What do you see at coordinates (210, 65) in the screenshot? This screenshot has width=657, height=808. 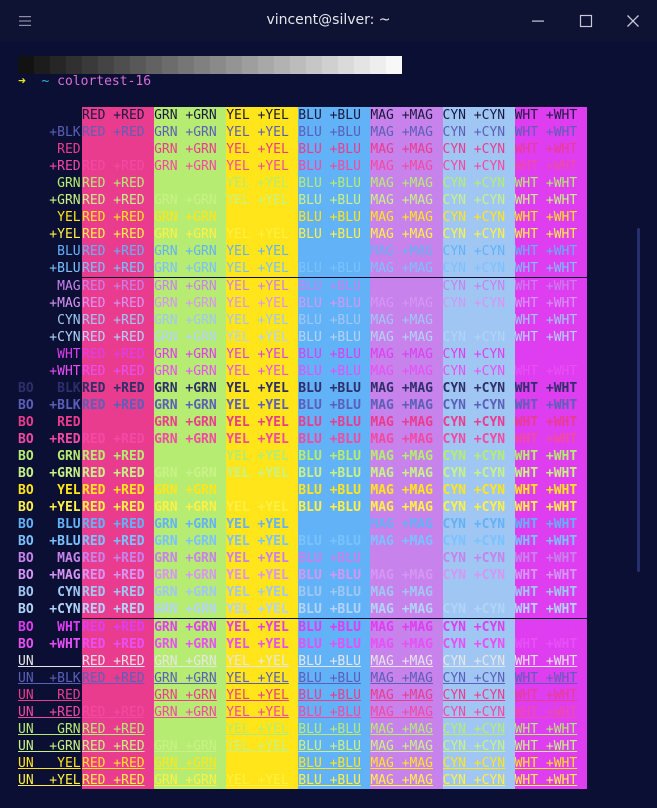 I see `grayscale-bar` at bounding box center [210, 65].